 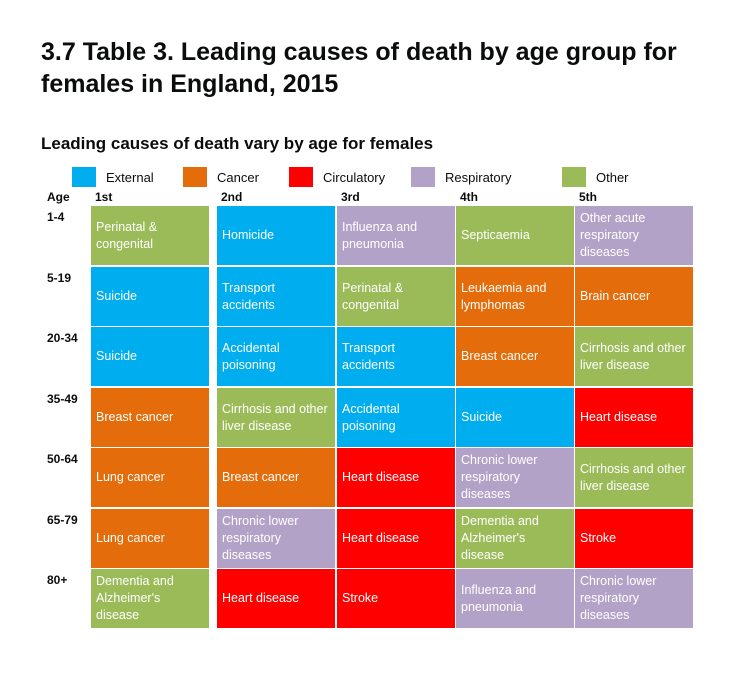 What do you see at coordinates (613, 235) in the screenshot?
I see `cell-label: Other acute respiratory diseases` at bounding box center [613, 235].